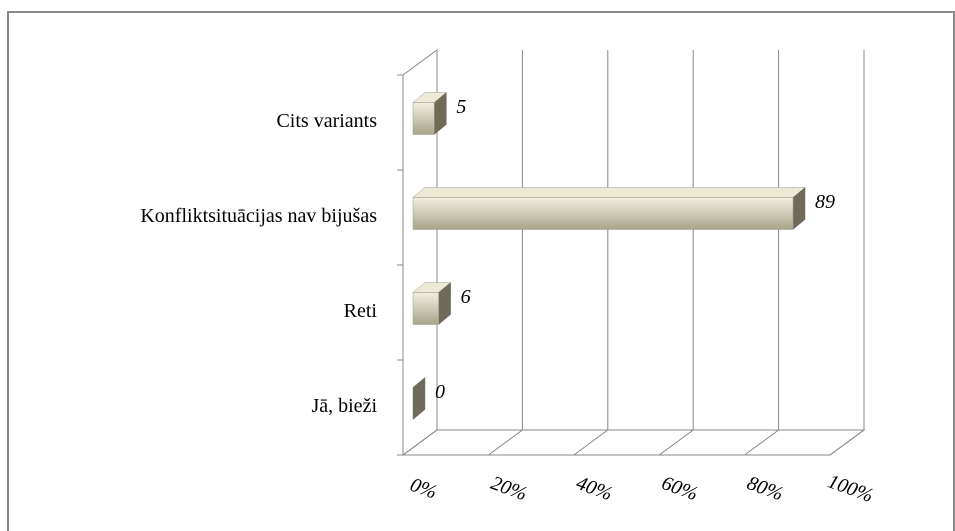  I want to click on category-label: Reti, so click(361, 311).